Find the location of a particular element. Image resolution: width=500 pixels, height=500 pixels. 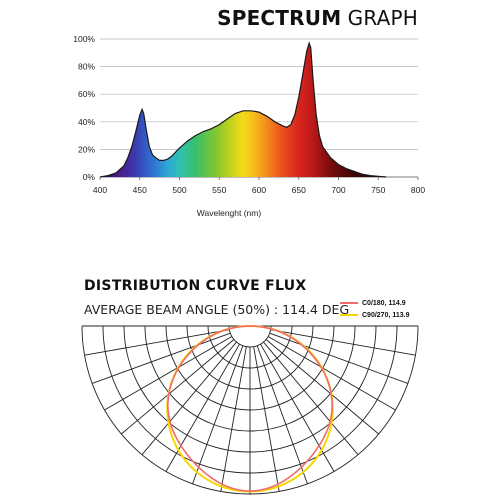

x-tick-label: 700 is located at coordinates (338, 190).